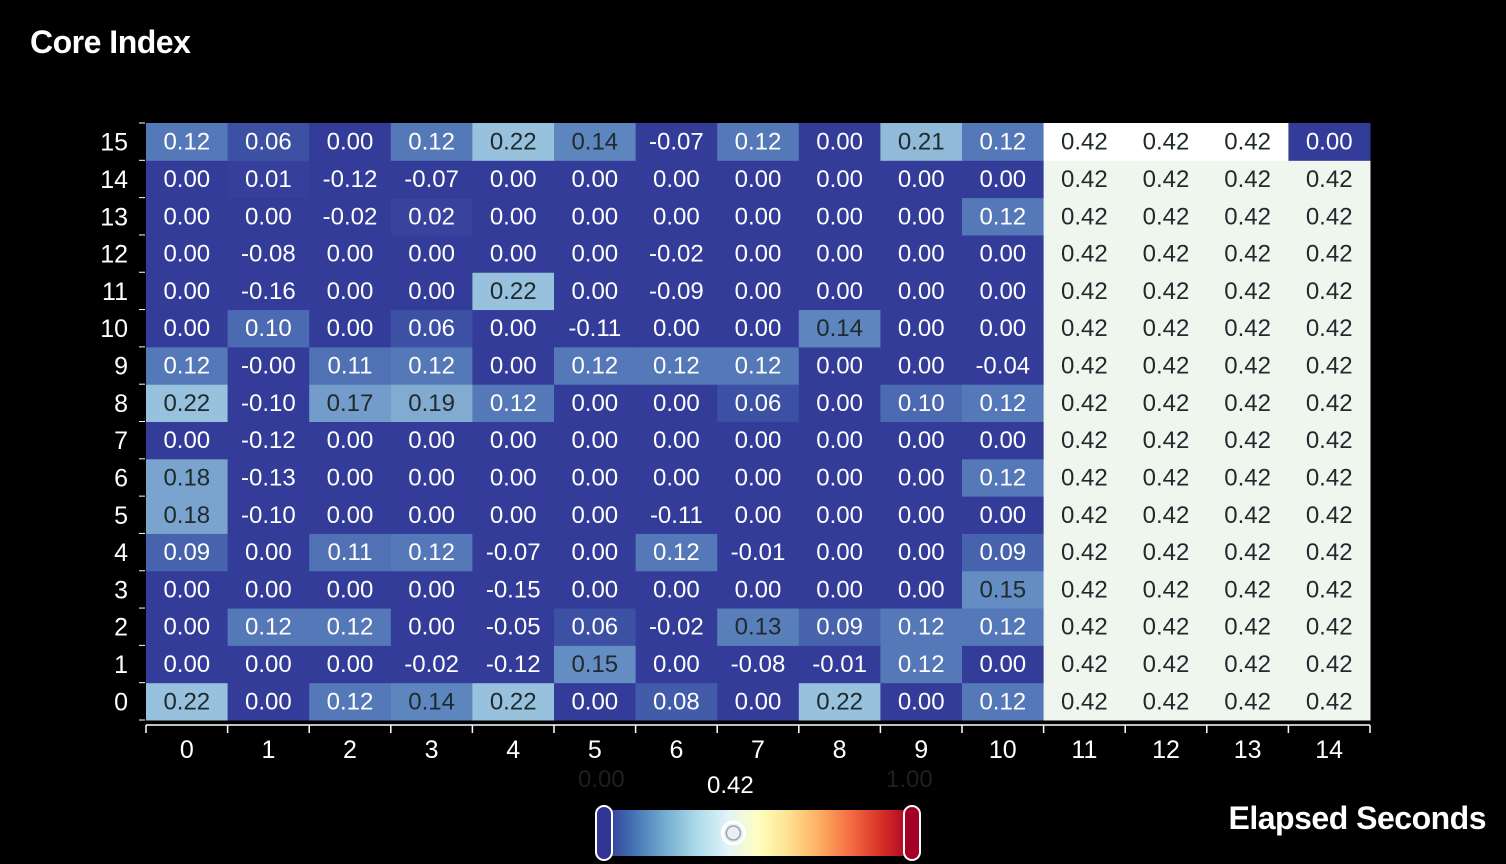 This screenshot has height=864, width=1506. Describe the element at coordinates (186, 701) in the screenshot. I see `cell-value-label: 0.22` at that location.